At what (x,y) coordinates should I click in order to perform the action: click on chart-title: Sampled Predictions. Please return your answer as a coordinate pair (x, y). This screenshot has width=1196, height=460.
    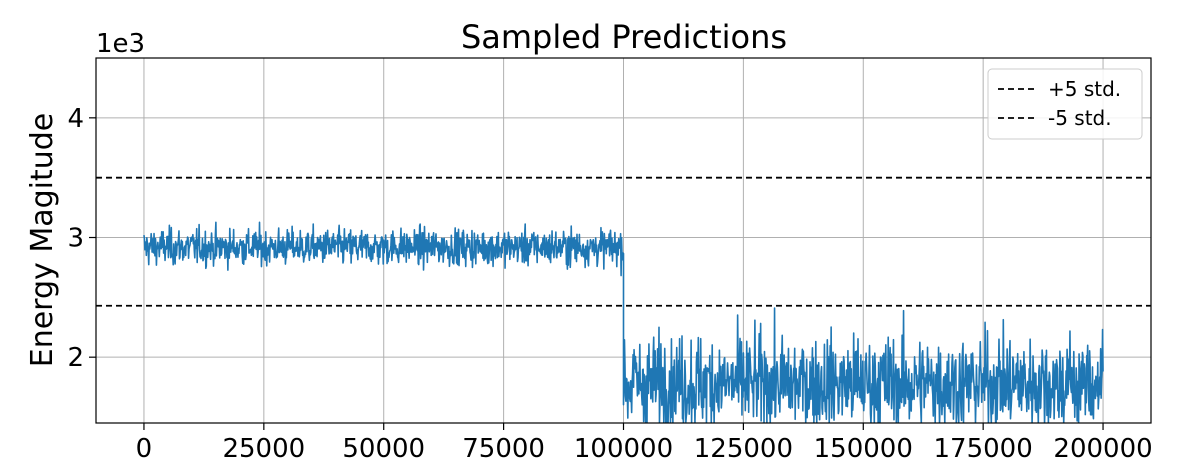
    Looking at the image, I should click on (624, 37).